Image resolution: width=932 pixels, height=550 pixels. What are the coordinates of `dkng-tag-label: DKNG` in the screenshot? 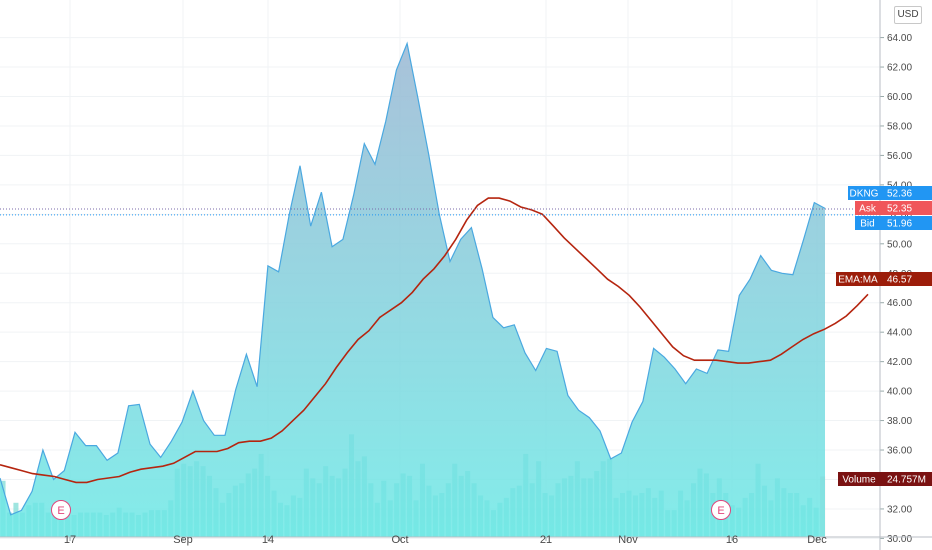 It's located at (864, 194).